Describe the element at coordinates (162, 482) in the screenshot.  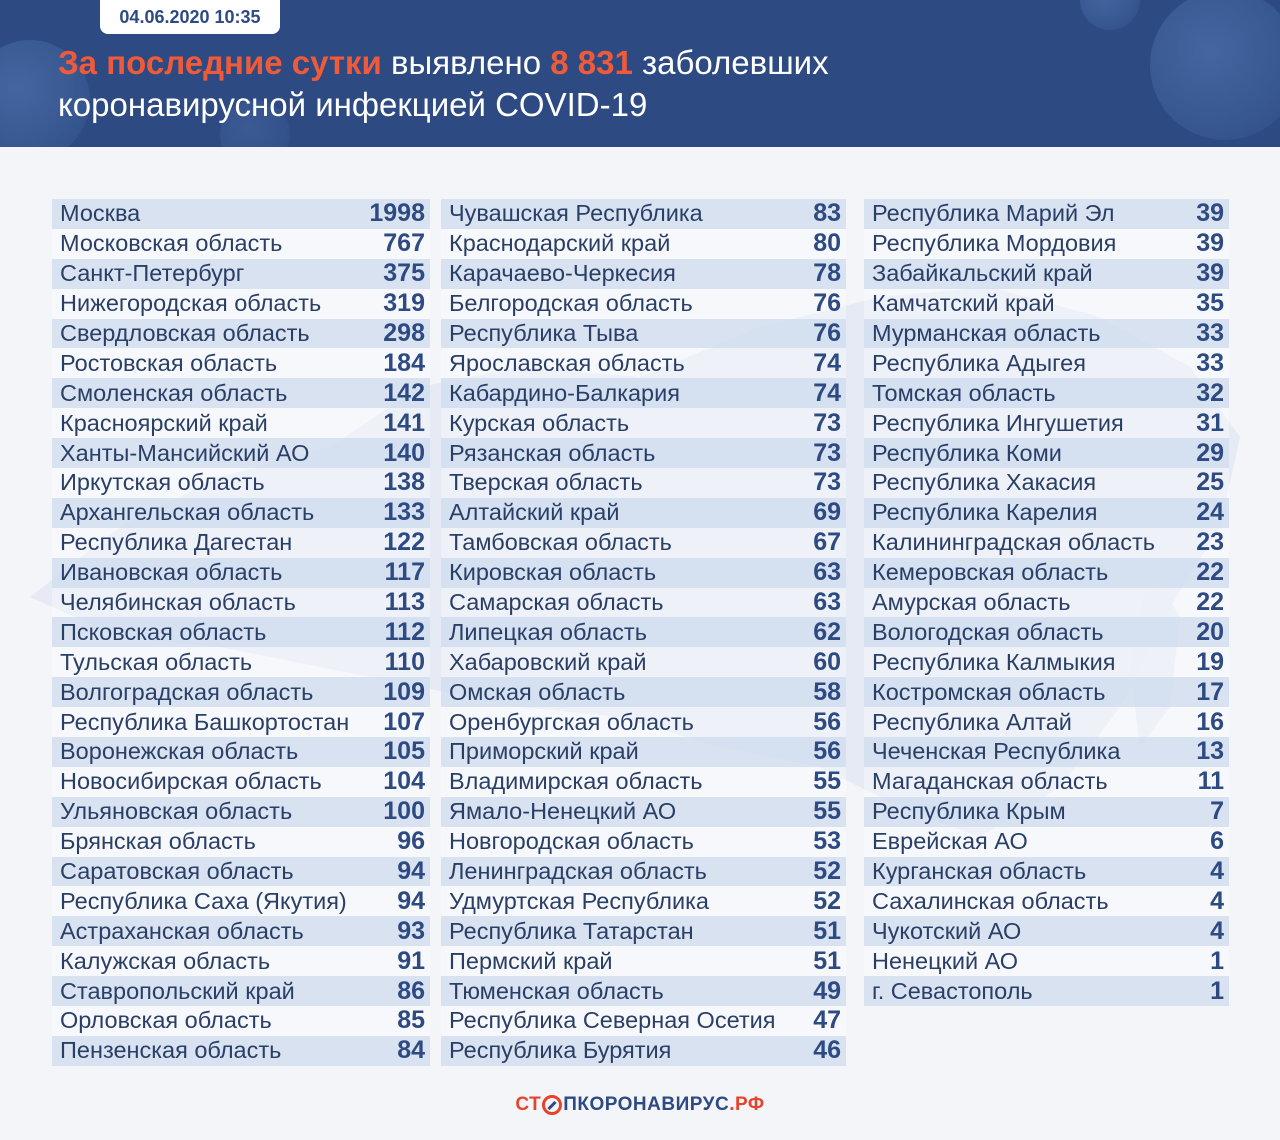
I see `region-name: Иркутская область` at that location.